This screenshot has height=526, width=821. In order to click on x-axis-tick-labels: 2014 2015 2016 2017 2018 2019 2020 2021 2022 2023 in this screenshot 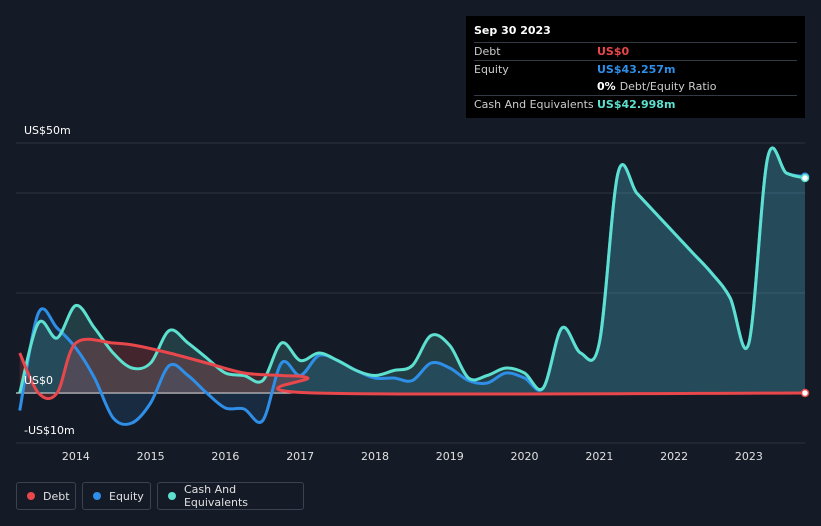, I will do `click(412, 456)`.